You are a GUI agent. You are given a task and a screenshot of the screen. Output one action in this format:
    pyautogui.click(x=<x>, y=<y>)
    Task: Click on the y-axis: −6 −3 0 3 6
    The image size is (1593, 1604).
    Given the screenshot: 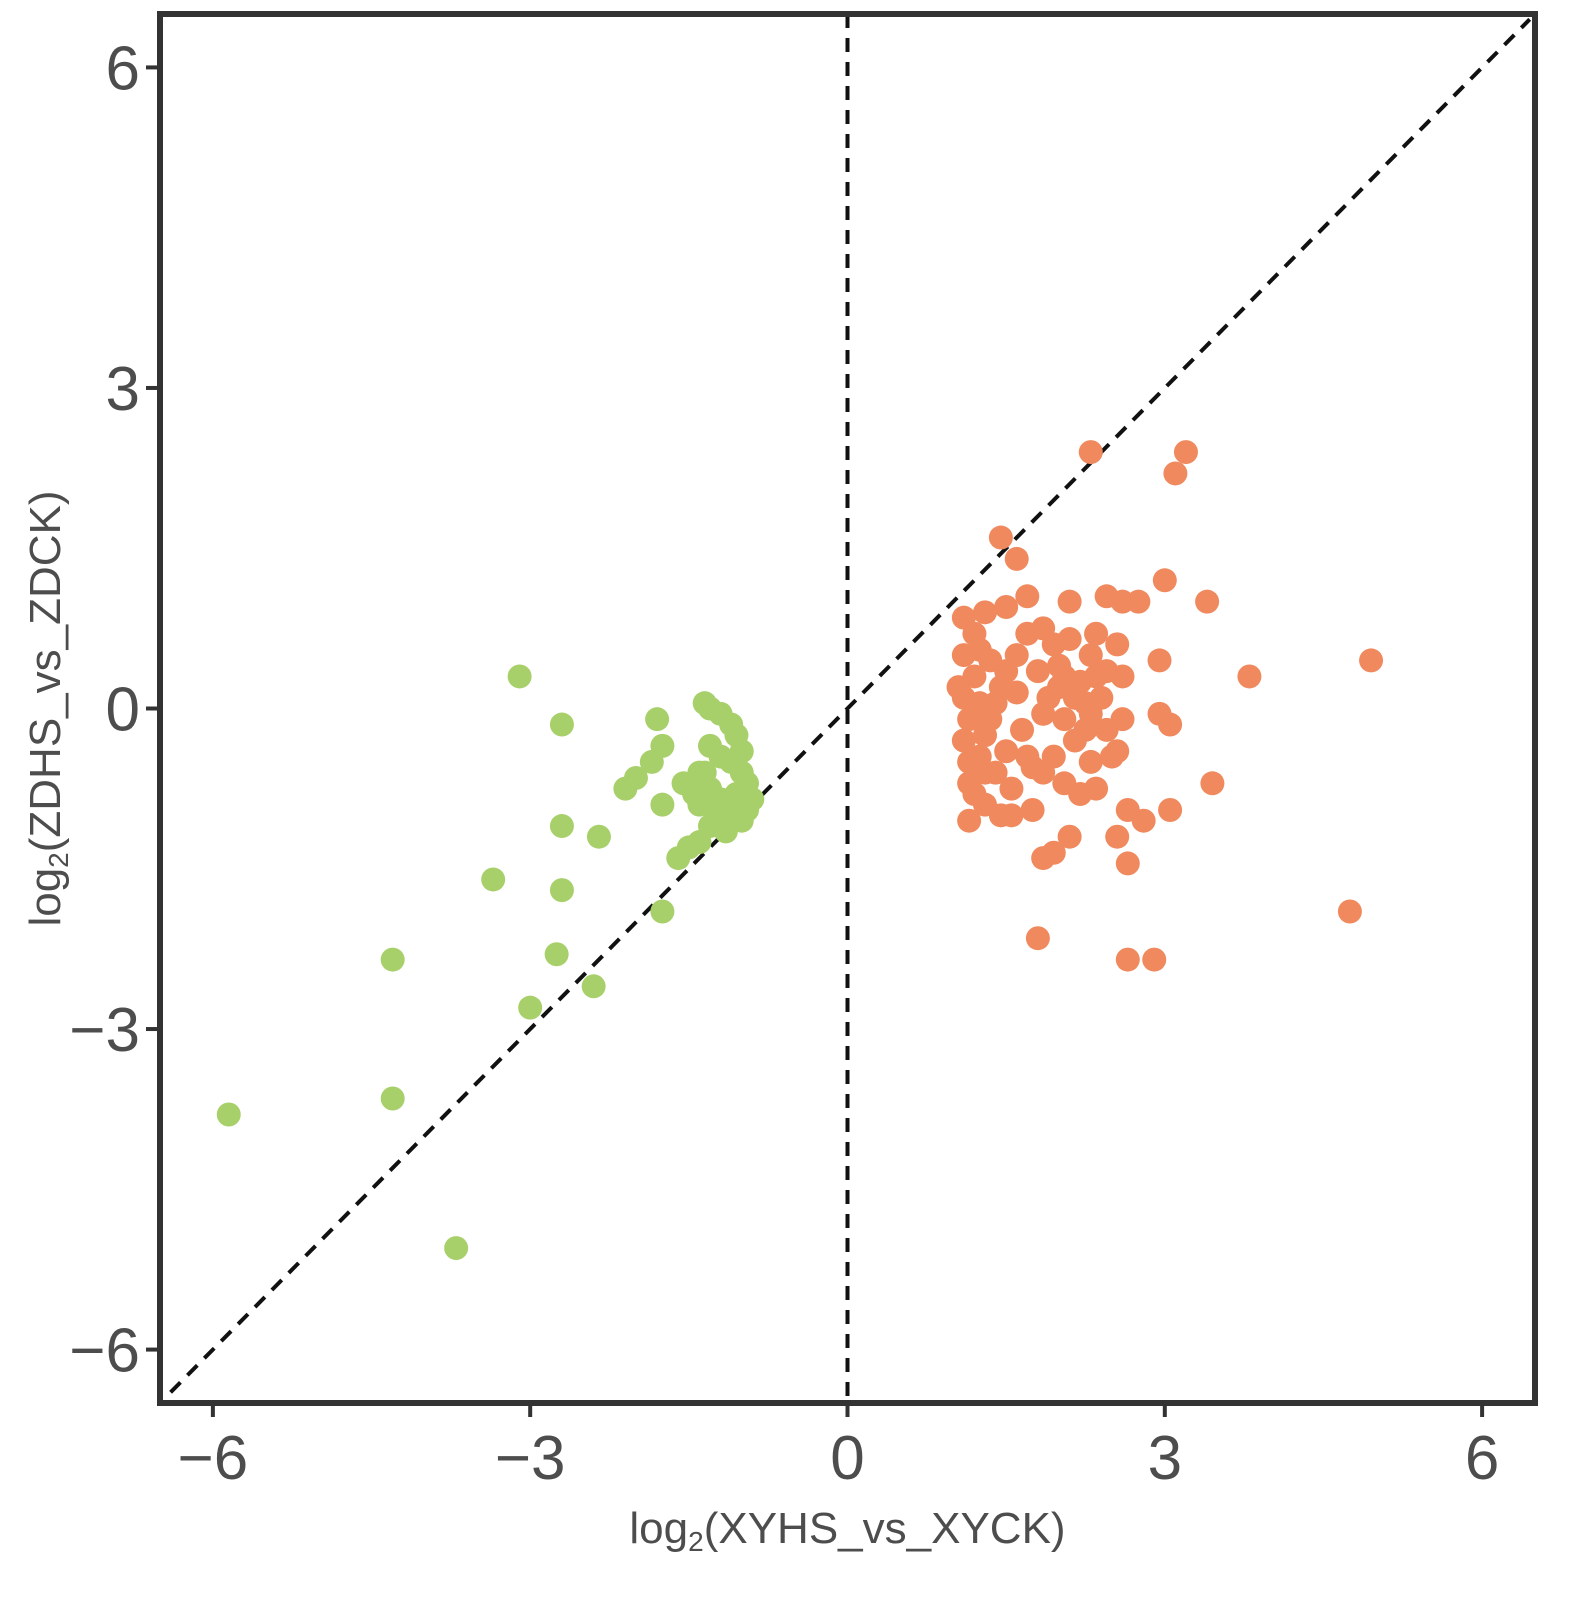 What is the action you would take?
    pyautogui.click(x=114, y=710)
    